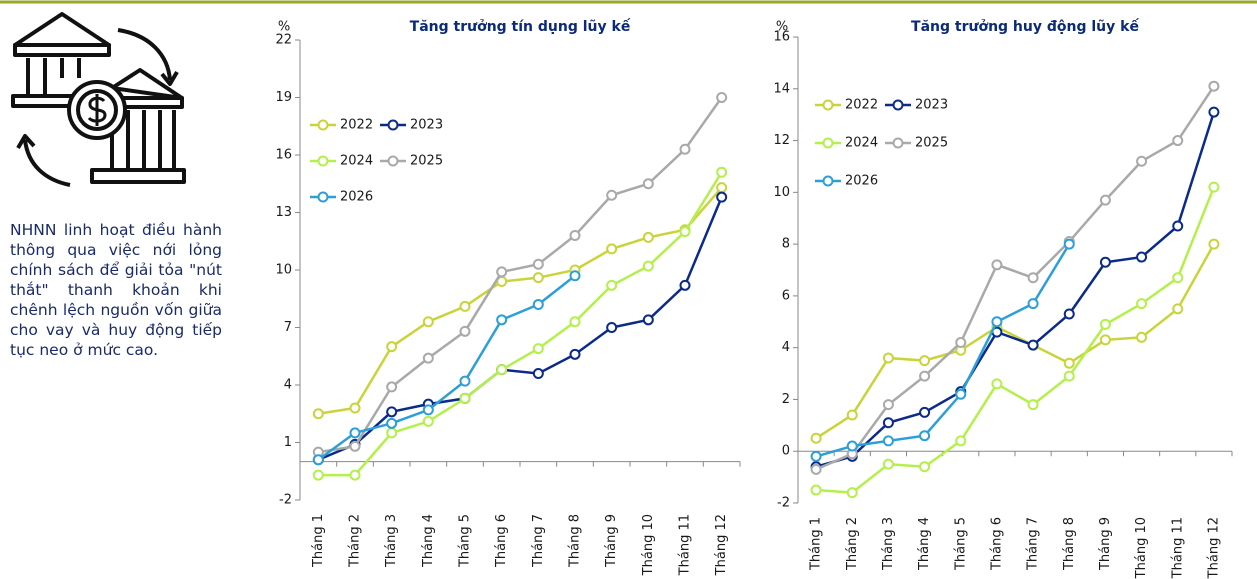 This screenshot has height=579, width=1257. I want to click on y-tick-label: 1, so click(288, 442).